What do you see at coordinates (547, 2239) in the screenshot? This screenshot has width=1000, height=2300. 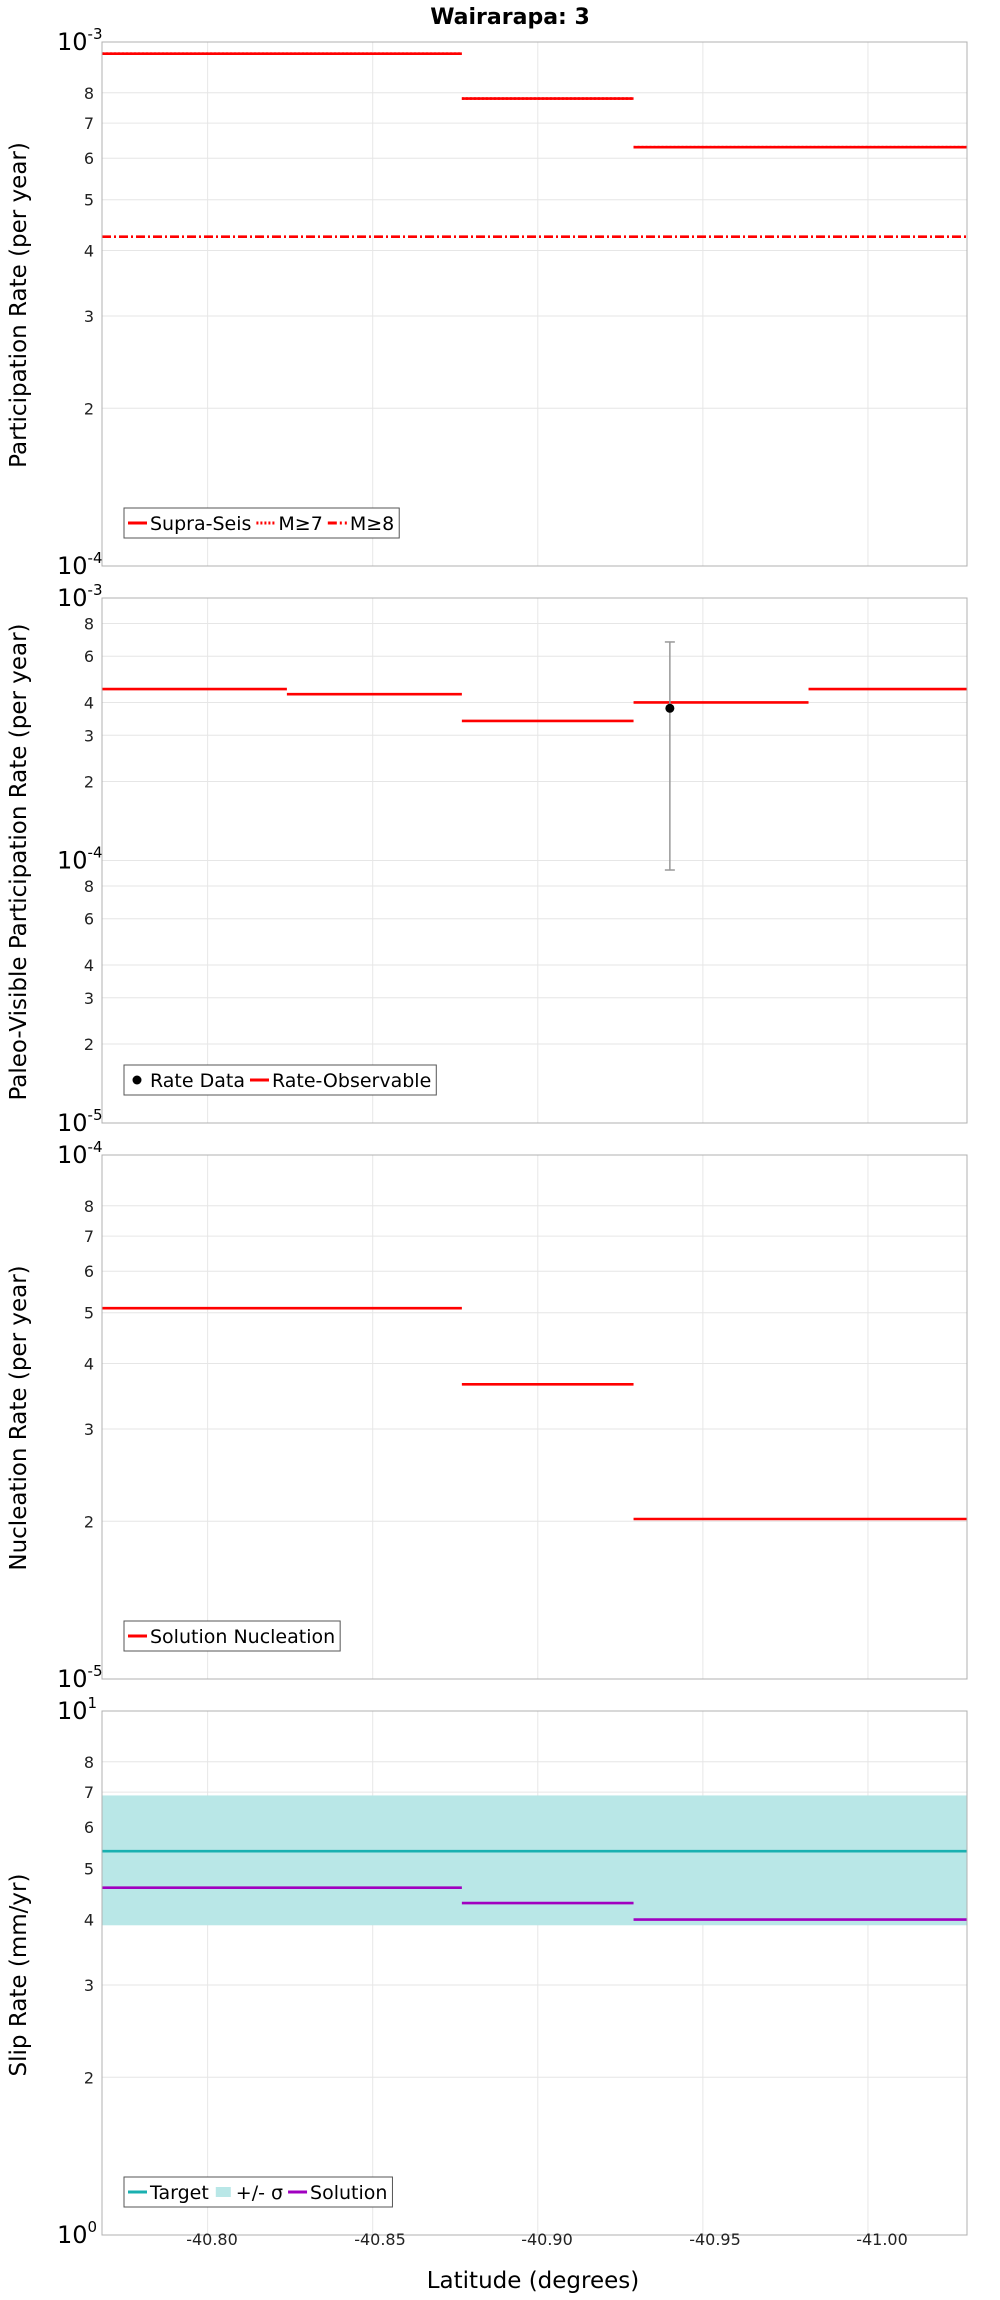 I see `x-tick-label: -40.90` at bounding box center [547, 2239].